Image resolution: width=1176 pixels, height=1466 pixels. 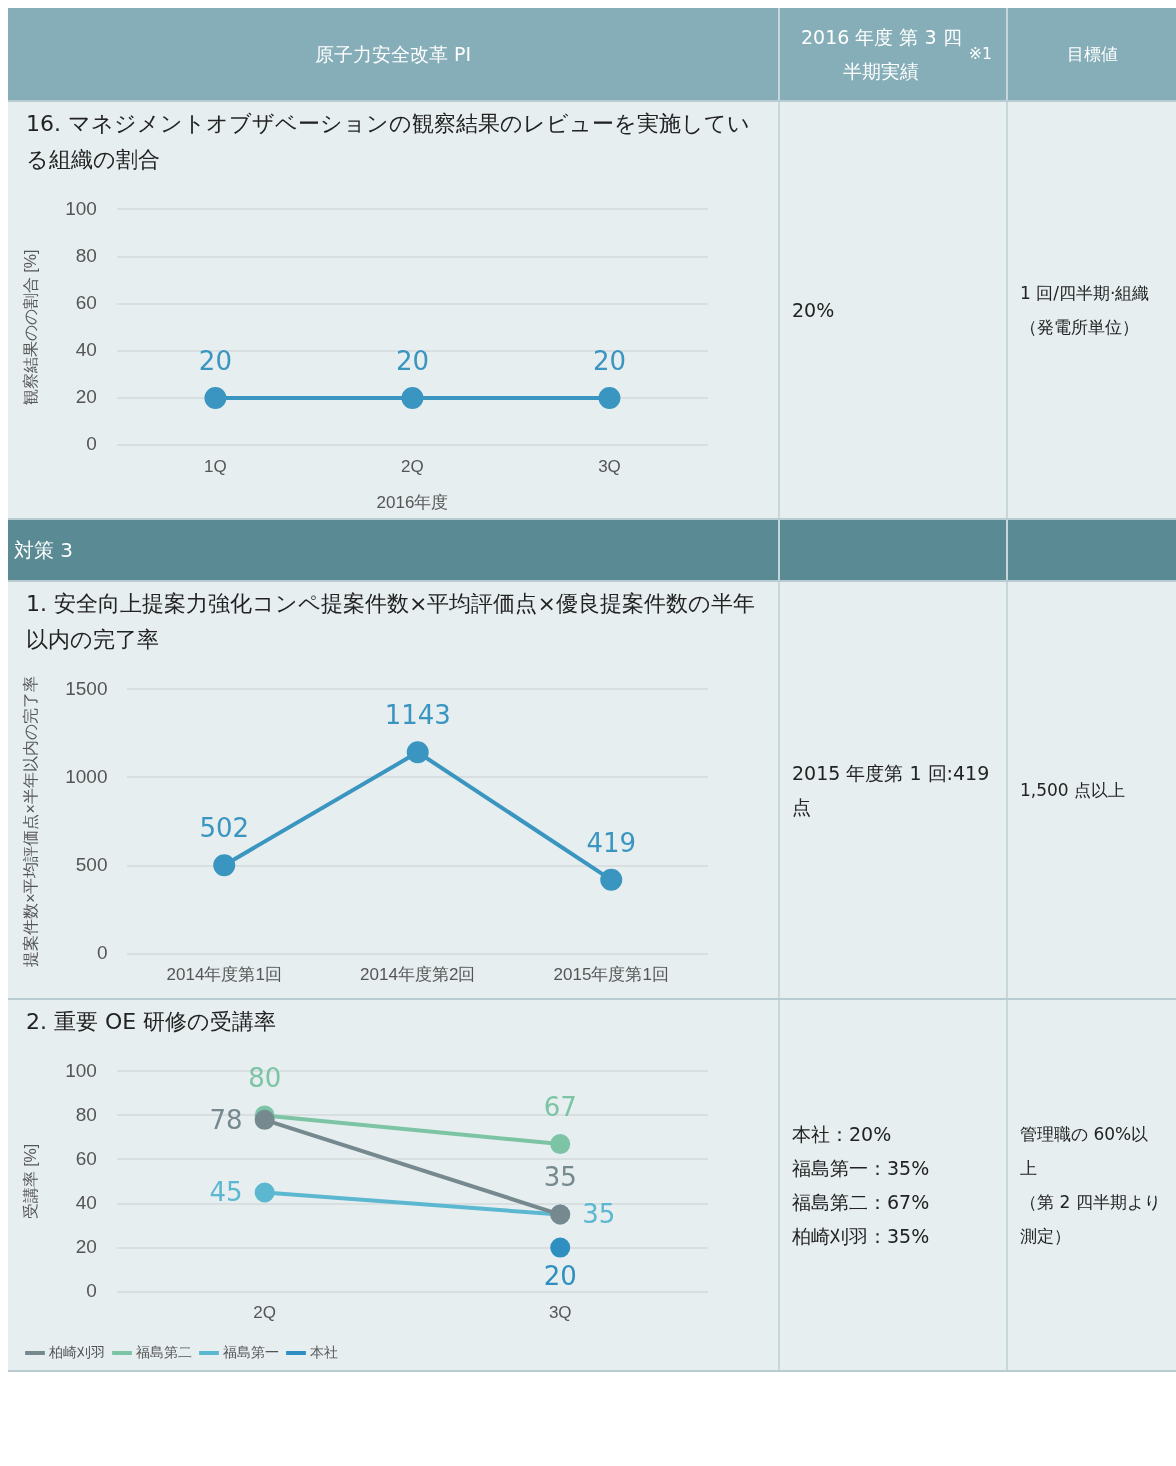 What do you see at coordinates (31, 1181) in the screenshot?
I see `y-axis-title: 受講率 [%]` at bounding box center [31, 1181].